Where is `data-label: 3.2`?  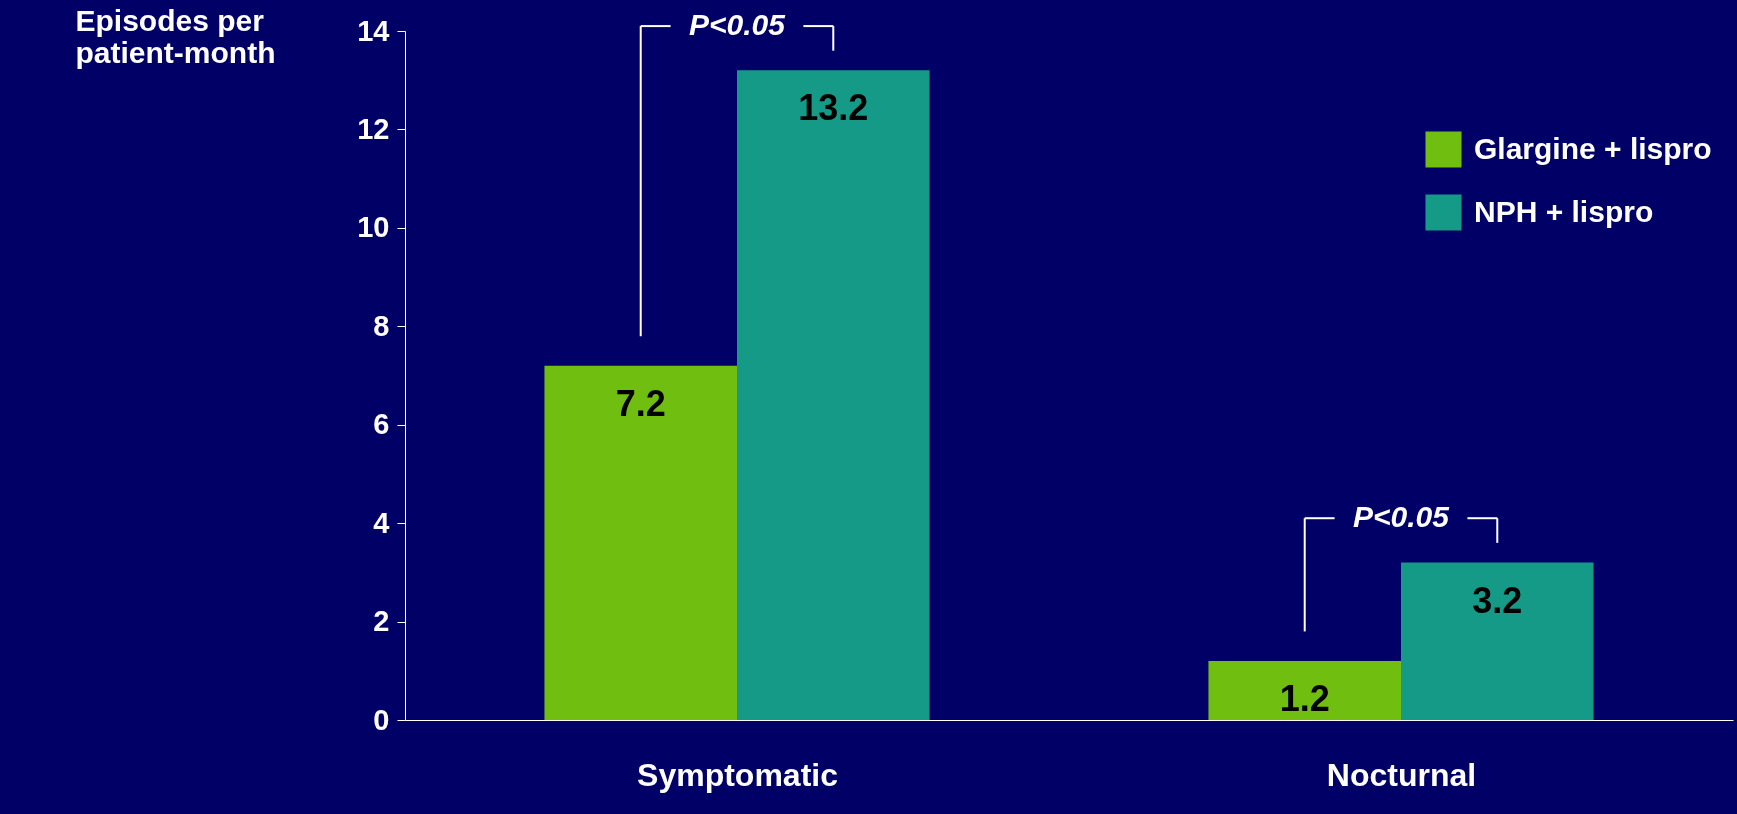
data-label: 3.2 is located at coordinates (1497, 600).